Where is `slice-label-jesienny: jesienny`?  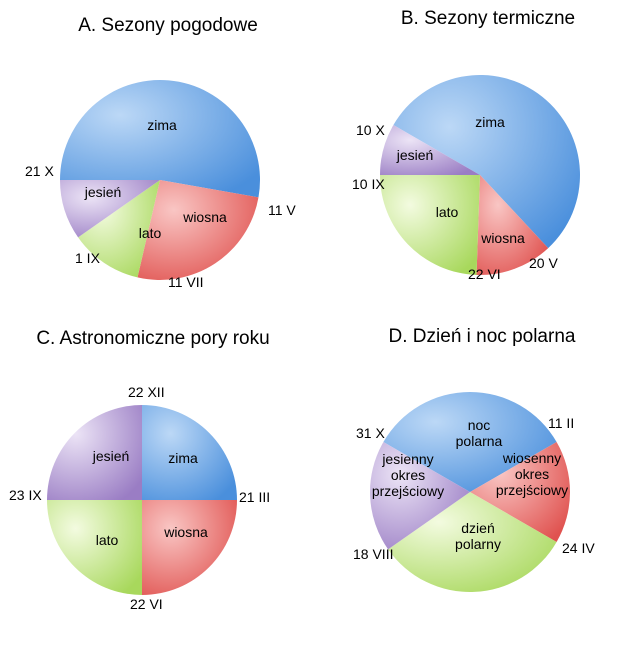 slice-label-jesienny: jesienny is located at coordinates (407, 459).